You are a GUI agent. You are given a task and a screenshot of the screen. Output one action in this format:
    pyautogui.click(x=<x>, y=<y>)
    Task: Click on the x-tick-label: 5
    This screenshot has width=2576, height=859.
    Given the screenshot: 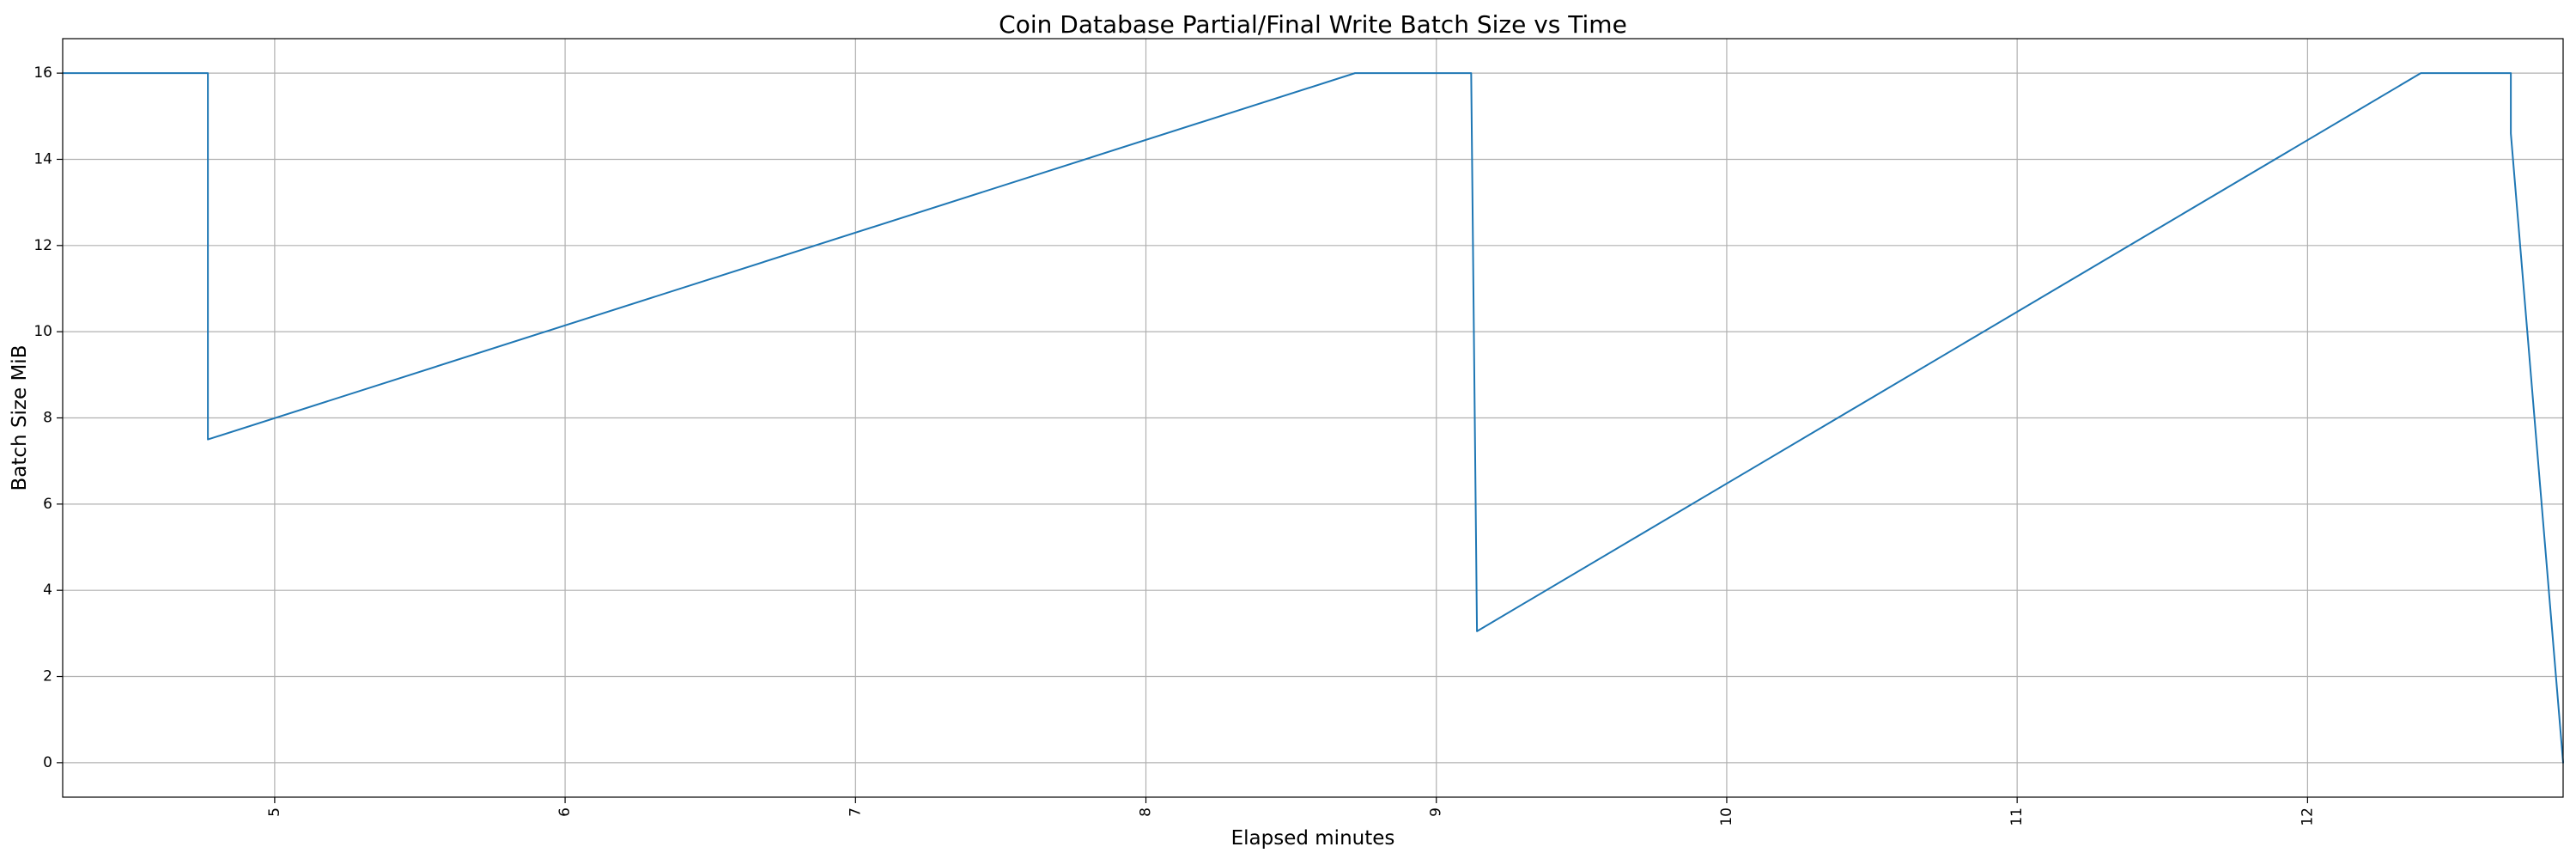 What is the action you would take?
    pyautogui.click(x=274, y=812)
    